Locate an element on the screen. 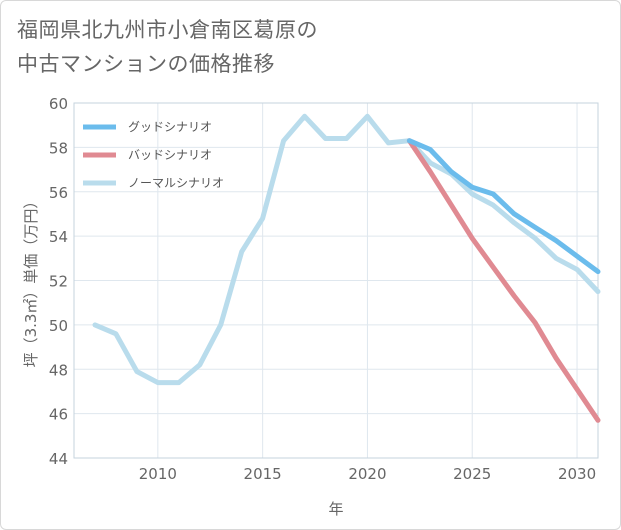  x-tick-label: 2030 is located at coordinates (577, 474).